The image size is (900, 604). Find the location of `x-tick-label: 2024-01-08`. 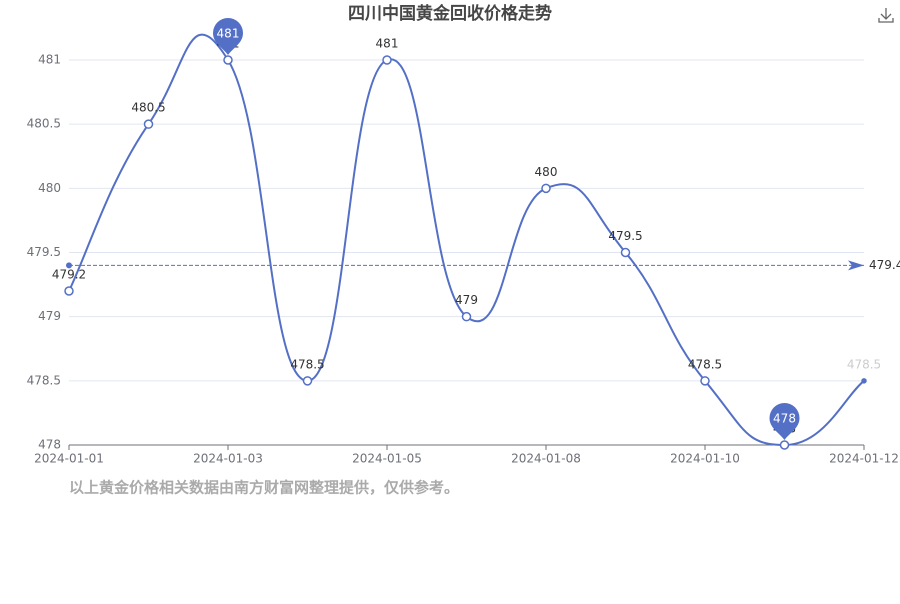

x-tick-label: 2024-01-08 is located at coordinates (546, 459).